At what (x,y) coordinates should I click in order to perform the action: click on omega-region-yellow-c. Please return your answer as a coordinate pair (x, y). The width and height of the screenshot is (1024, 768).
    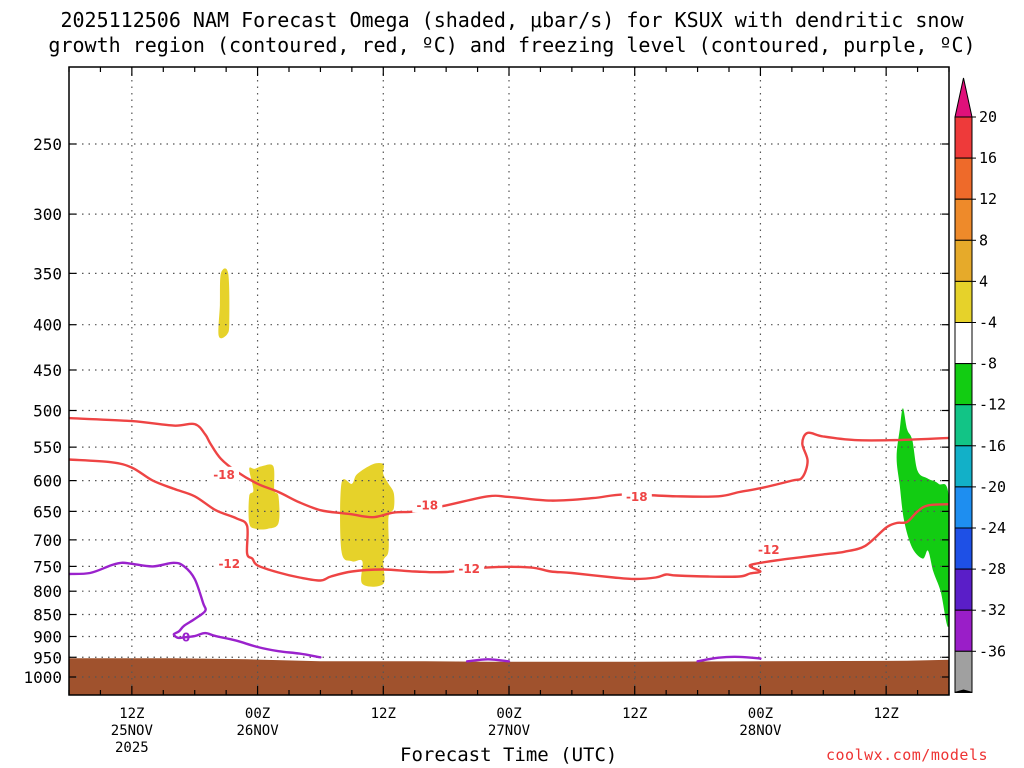
    Looking at the image, I should click on (367, 525).